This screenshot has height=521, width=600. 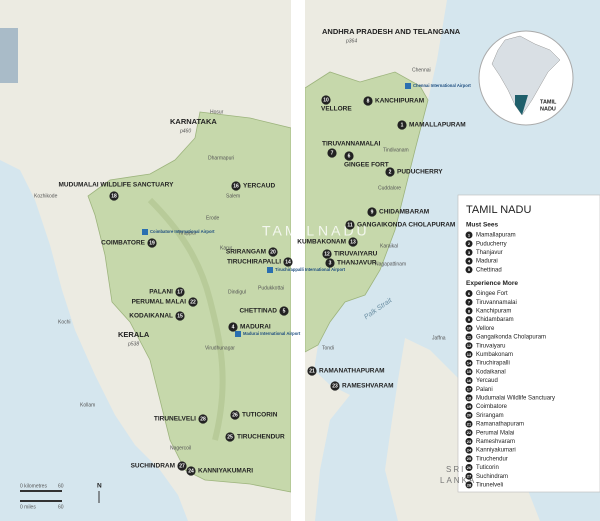 What do you see at coordinates (246, 252) in the screenshot?
I see `marker-label: SRIRANGAM` at bounding box center [246, 252].